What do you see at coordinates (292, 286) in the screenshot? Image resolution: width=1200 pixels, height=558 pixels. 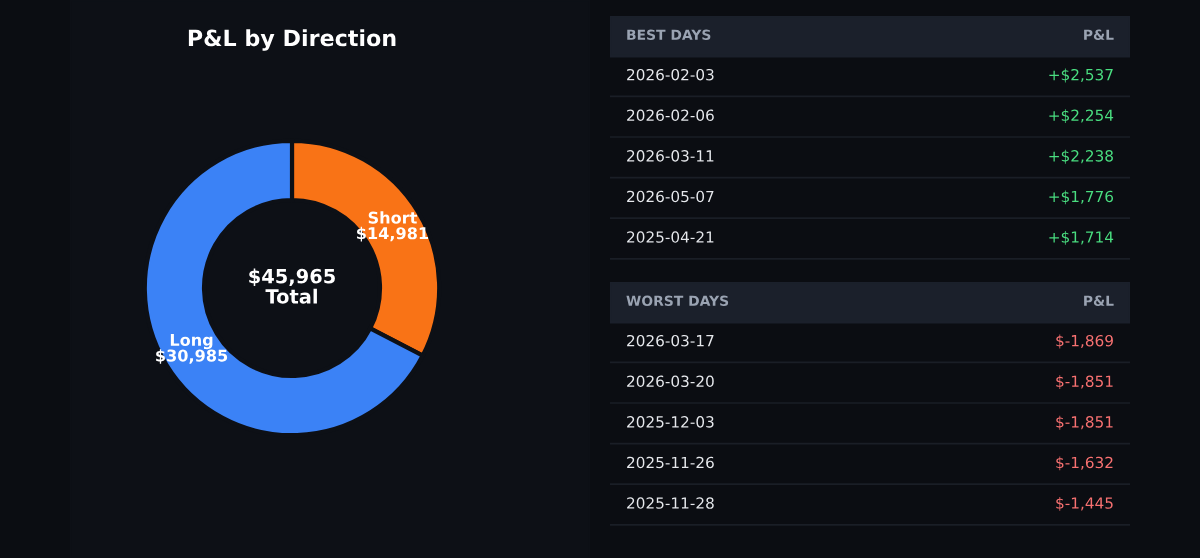 I see `text: $45,965 Total` at bounding box center [292, 286].